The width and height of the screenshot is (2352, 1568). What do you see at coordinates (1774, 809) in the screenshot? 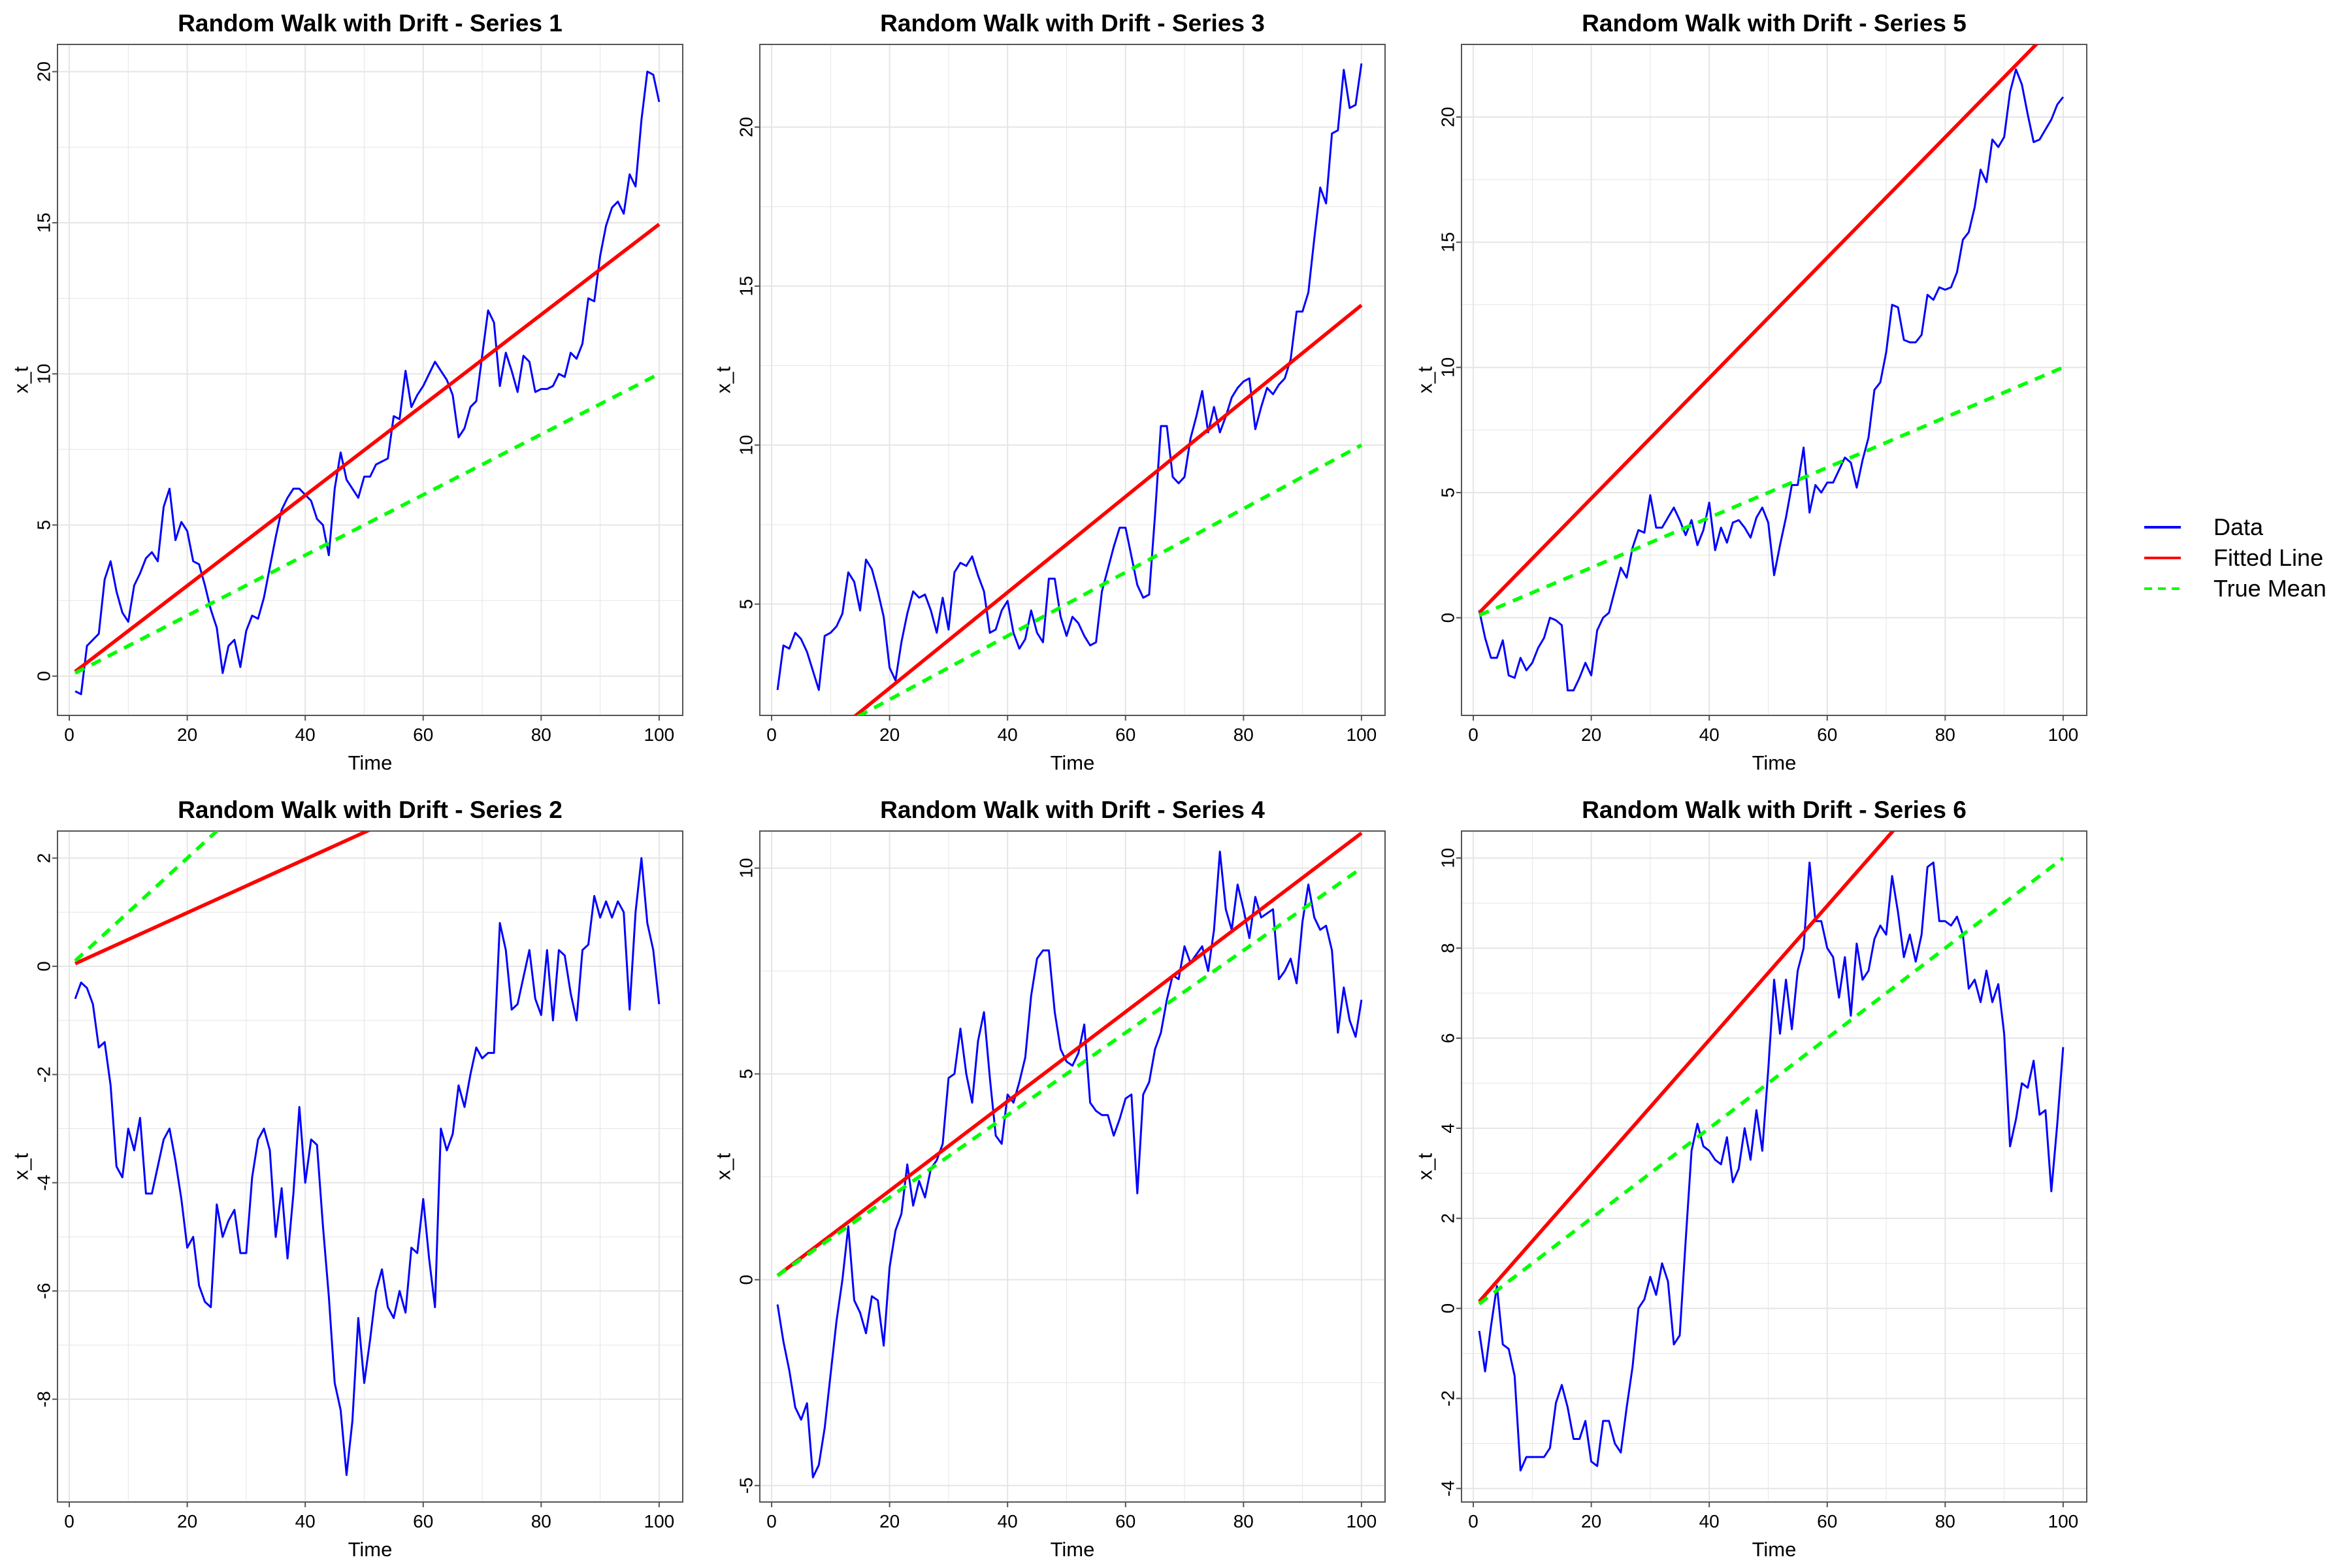
I see `chart-title: Random Walk with Drift - Series 6` at bounding box center [1774, 809].